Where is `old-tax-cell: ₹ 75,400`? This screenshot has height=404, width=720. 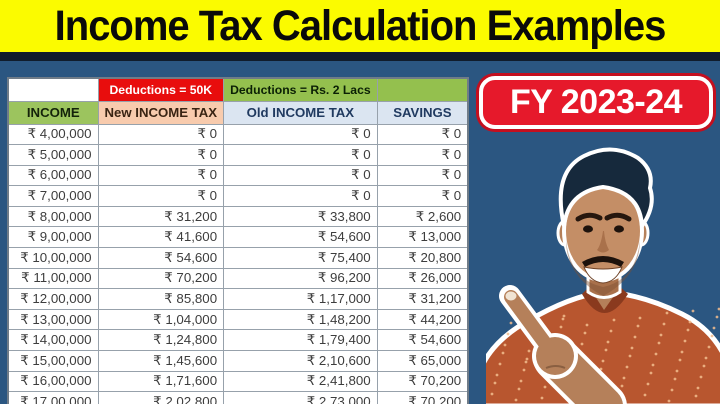 old-tax-cell: ₹ 75,400 is located at coordinates (300, 258).